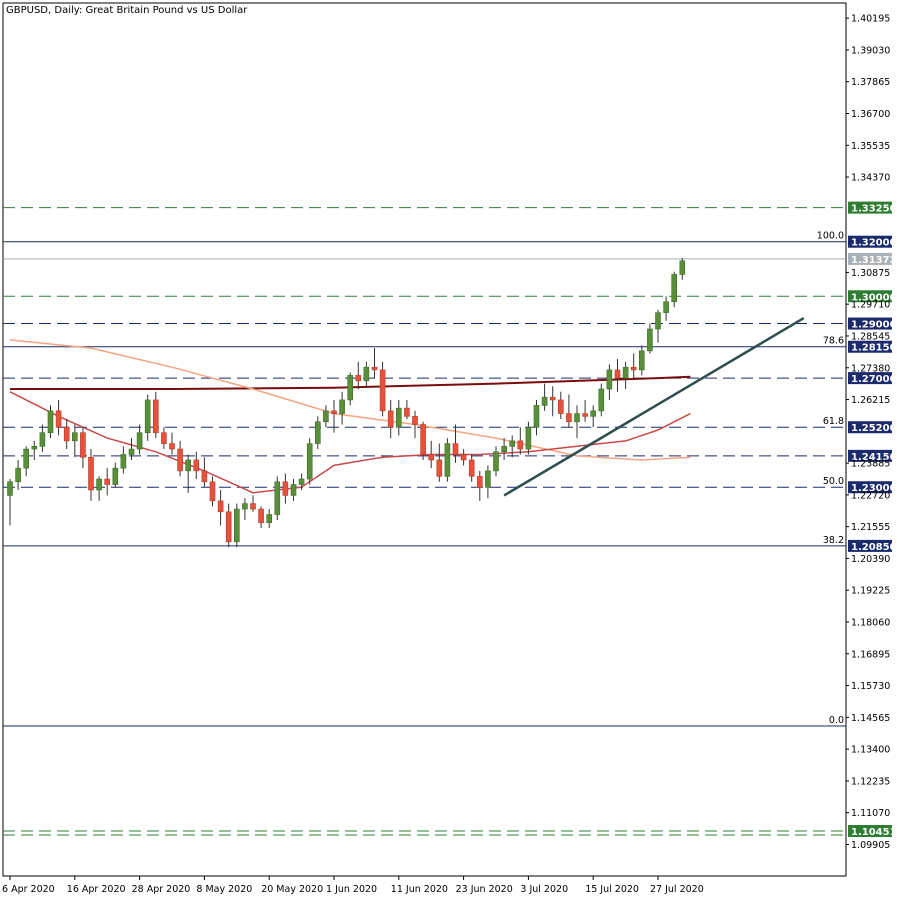 The image size is (900, 904). Describe the element at coordinates (96, 889) in the screenshot. I see `x-tick-label-1: 16 Apr 2020` at that location.